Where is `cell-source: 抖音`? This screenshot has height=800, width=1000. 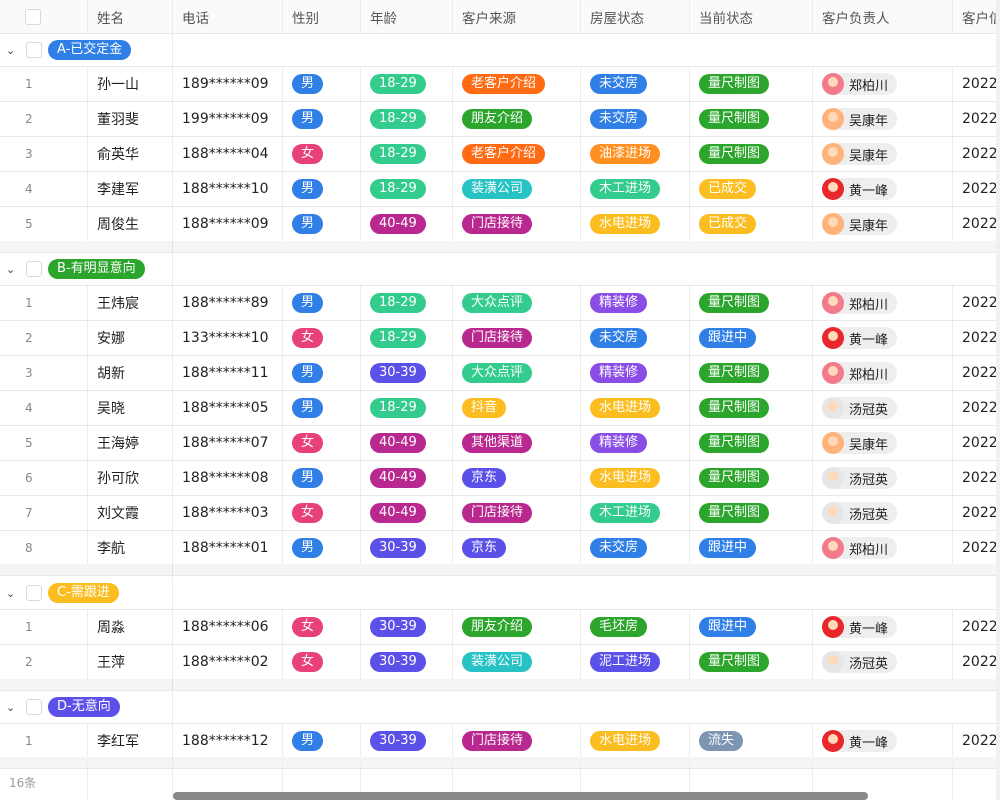
cell-source: 抖音 is located at coordinates (517, 408).